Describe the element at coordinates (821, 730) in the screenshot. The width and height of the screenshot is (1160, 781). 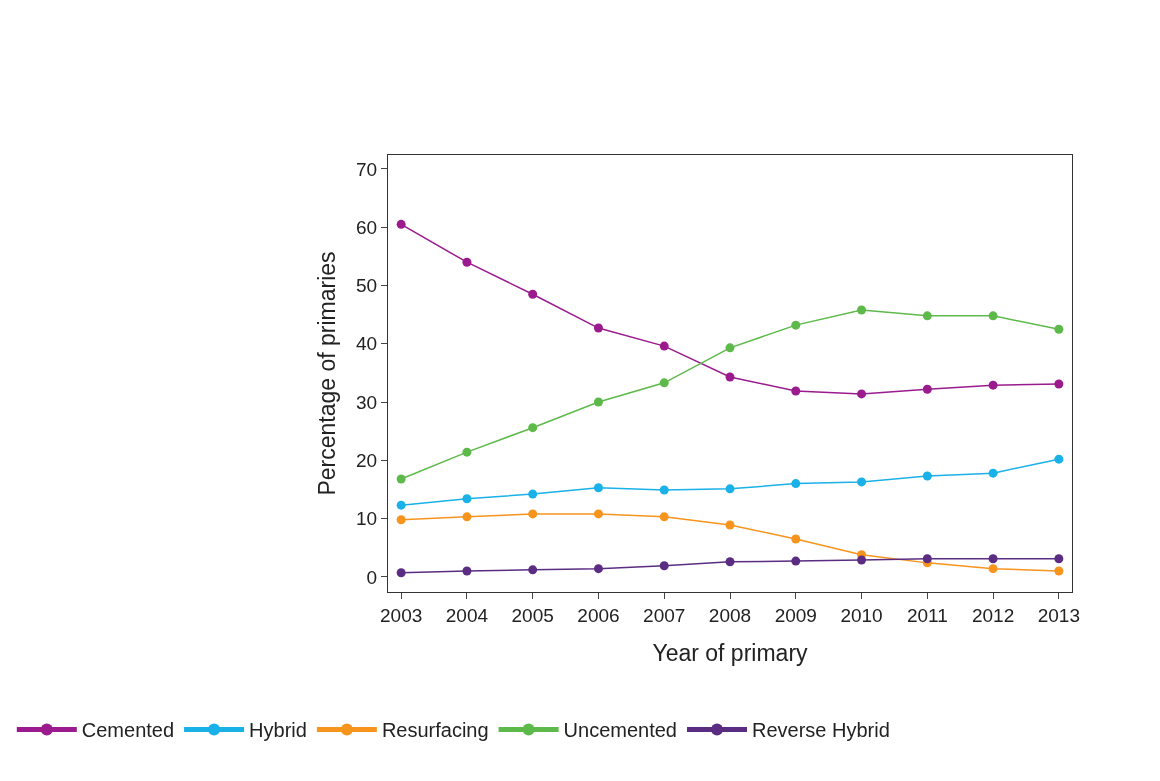
I see `legend-label: Reverse Hybrid` at that location.